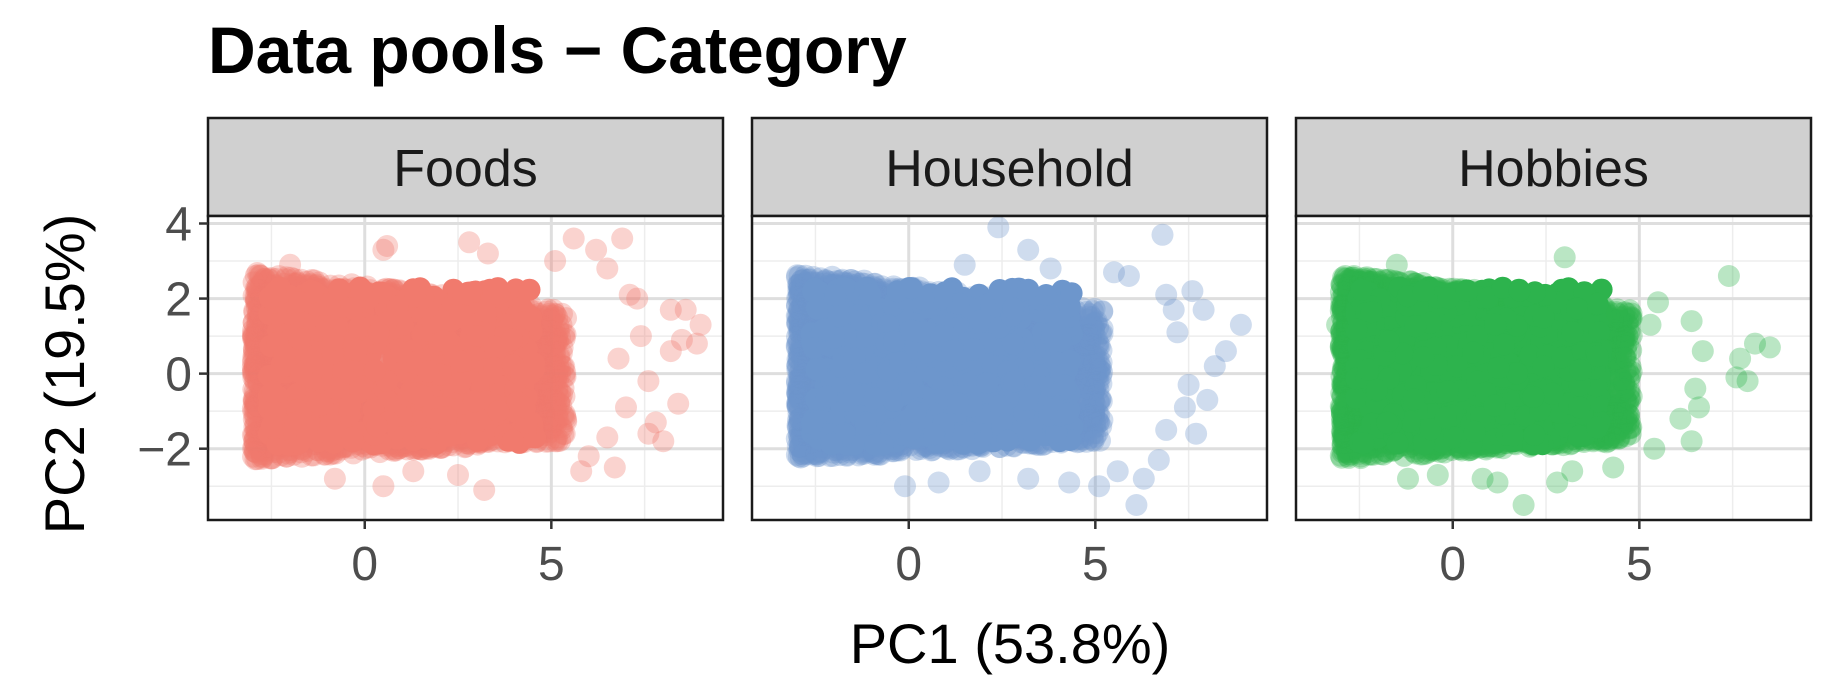  I want to click on strip-label: Household, so click(1009, 169).